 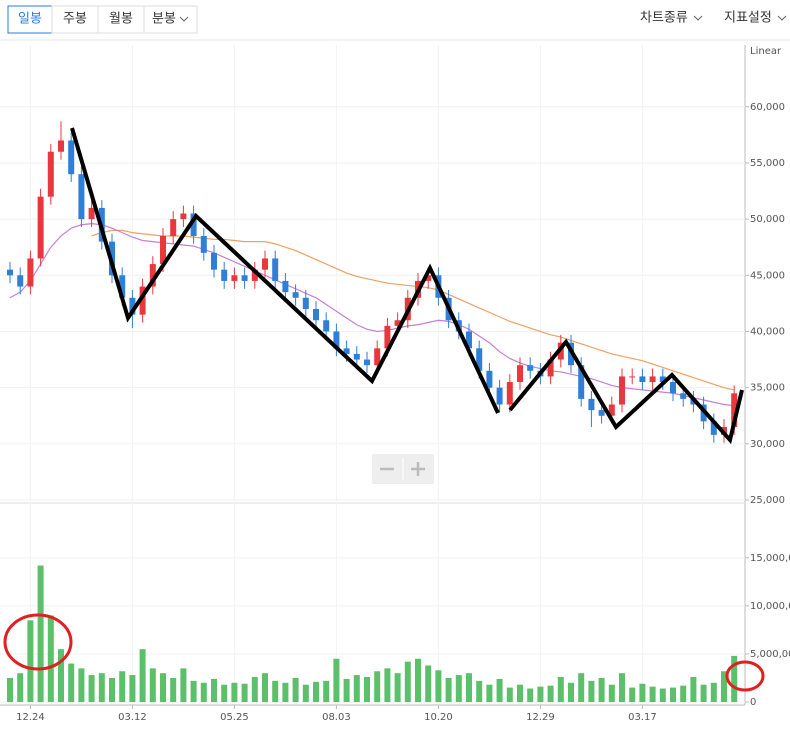 I want to click on x-tick-label: 12.24, so click(x=30, y=717).